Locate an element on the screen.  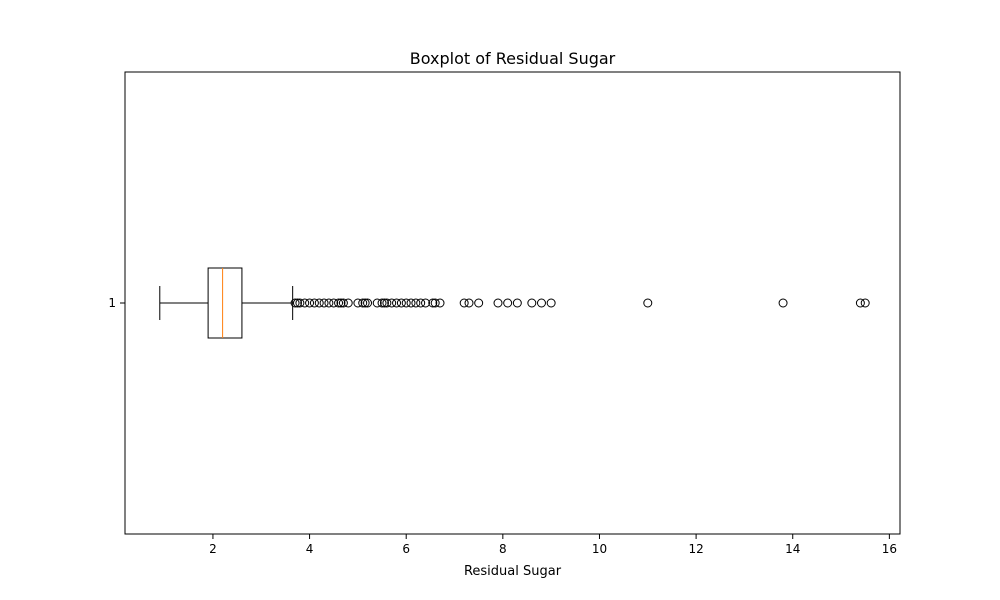
x-tick-label: 2 is located at coordinates (213, 549).